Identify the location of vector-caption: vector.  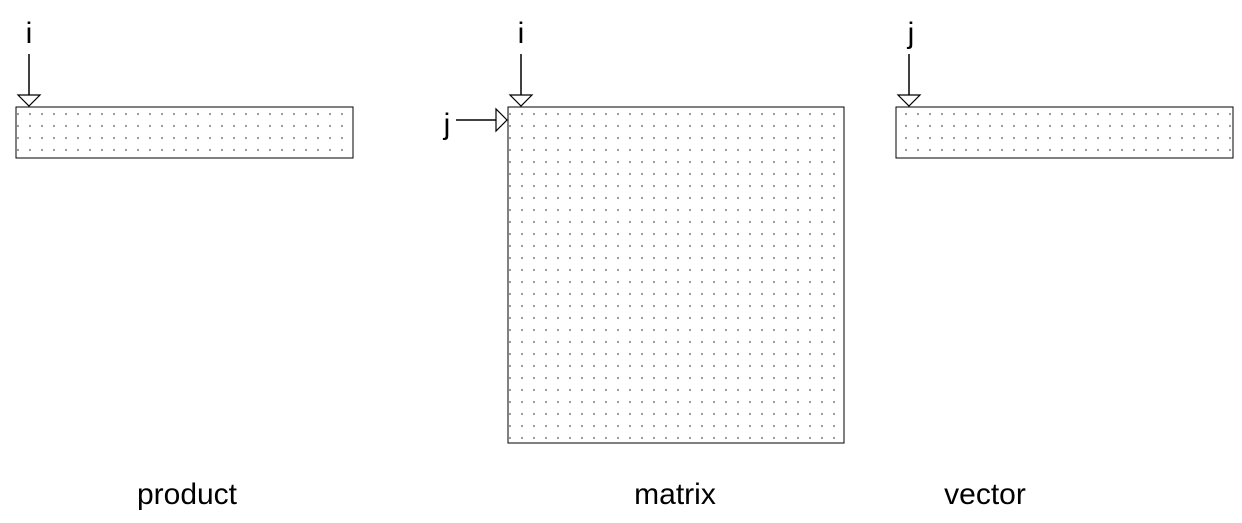
(985, 494).